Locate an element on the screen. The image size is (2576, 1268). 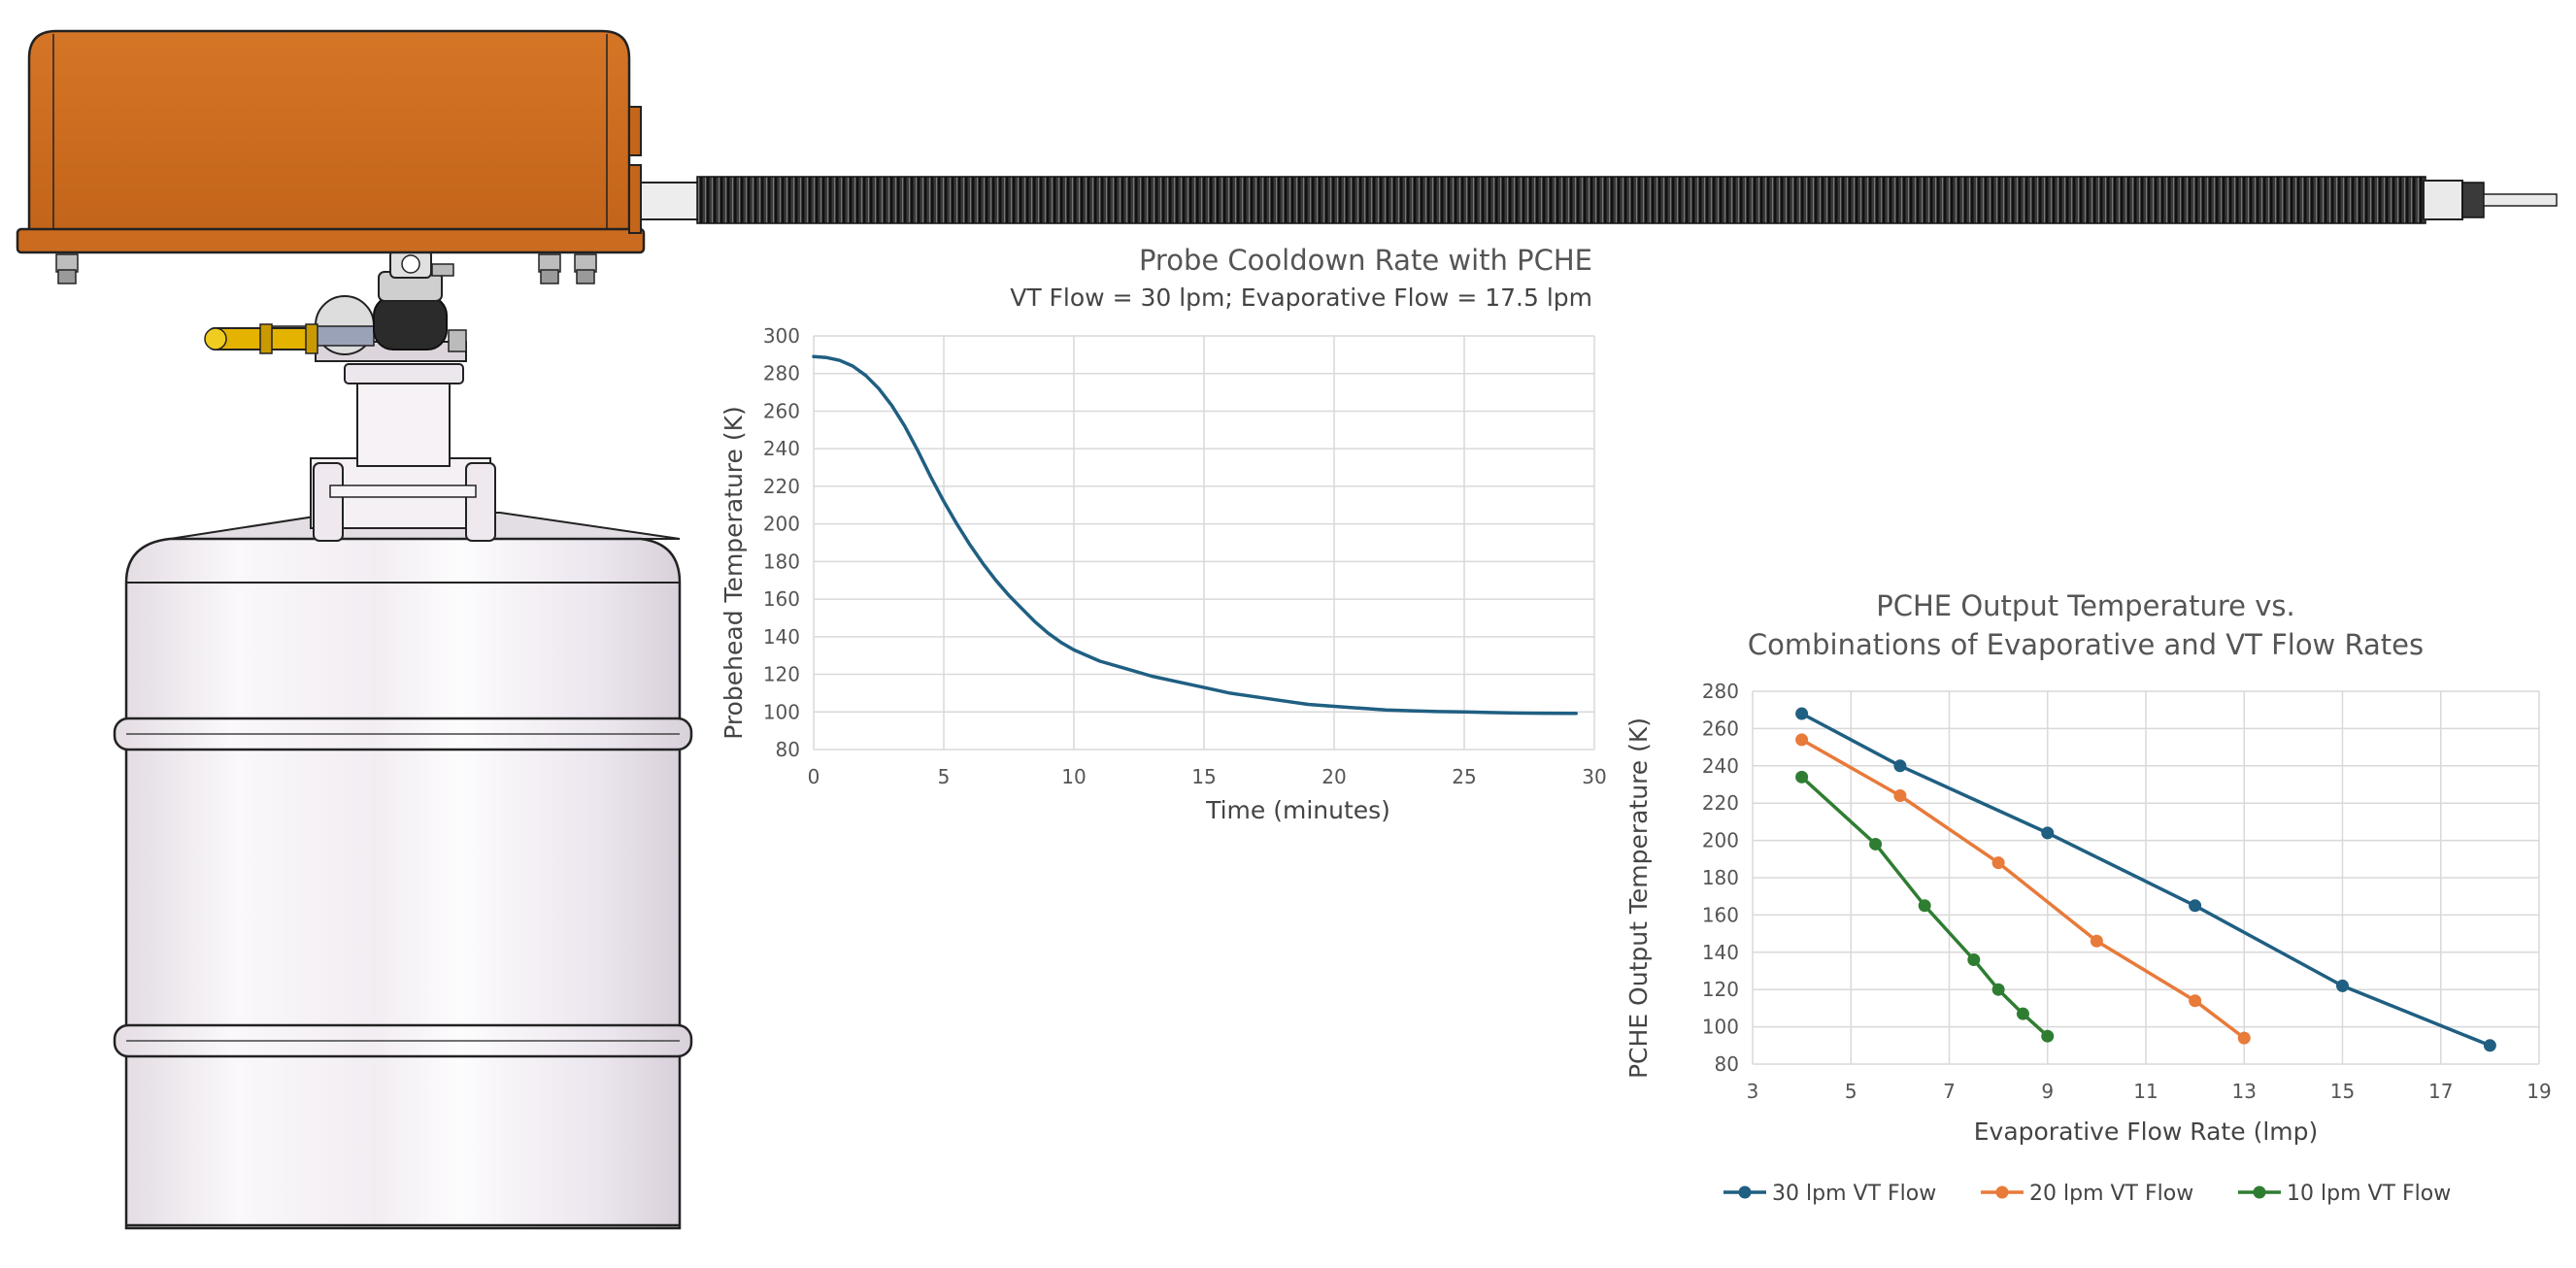
x-tick-labels: 0 5 10 15 20 25 30 is located at coordinates (1207, 776).